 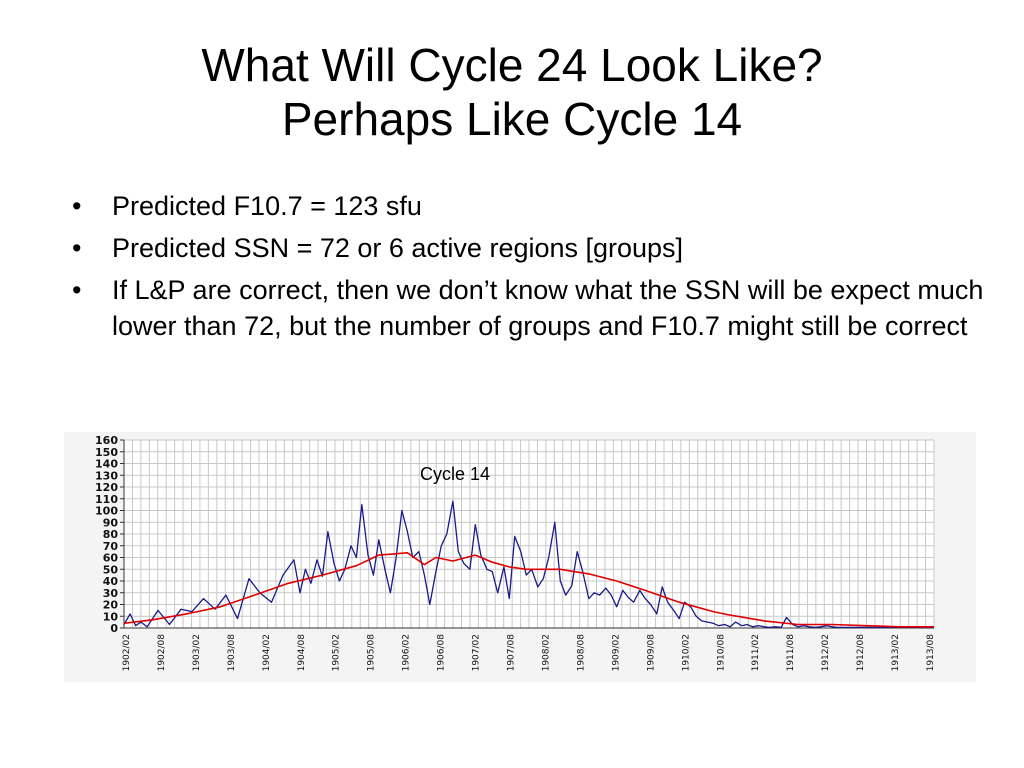 What do you see at coordinates (455, 474) in the screenshot?
I see `cycle-annotation: Cycle 14` at bounding box center [455, 474].